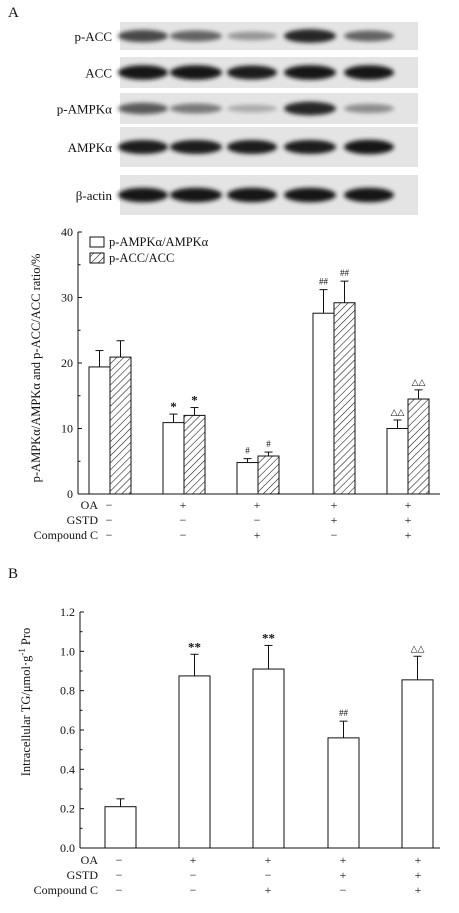 This screenshot has height=913, width=459. I want to click on blot-row-label: p-AMPKα, so click(84, 109).